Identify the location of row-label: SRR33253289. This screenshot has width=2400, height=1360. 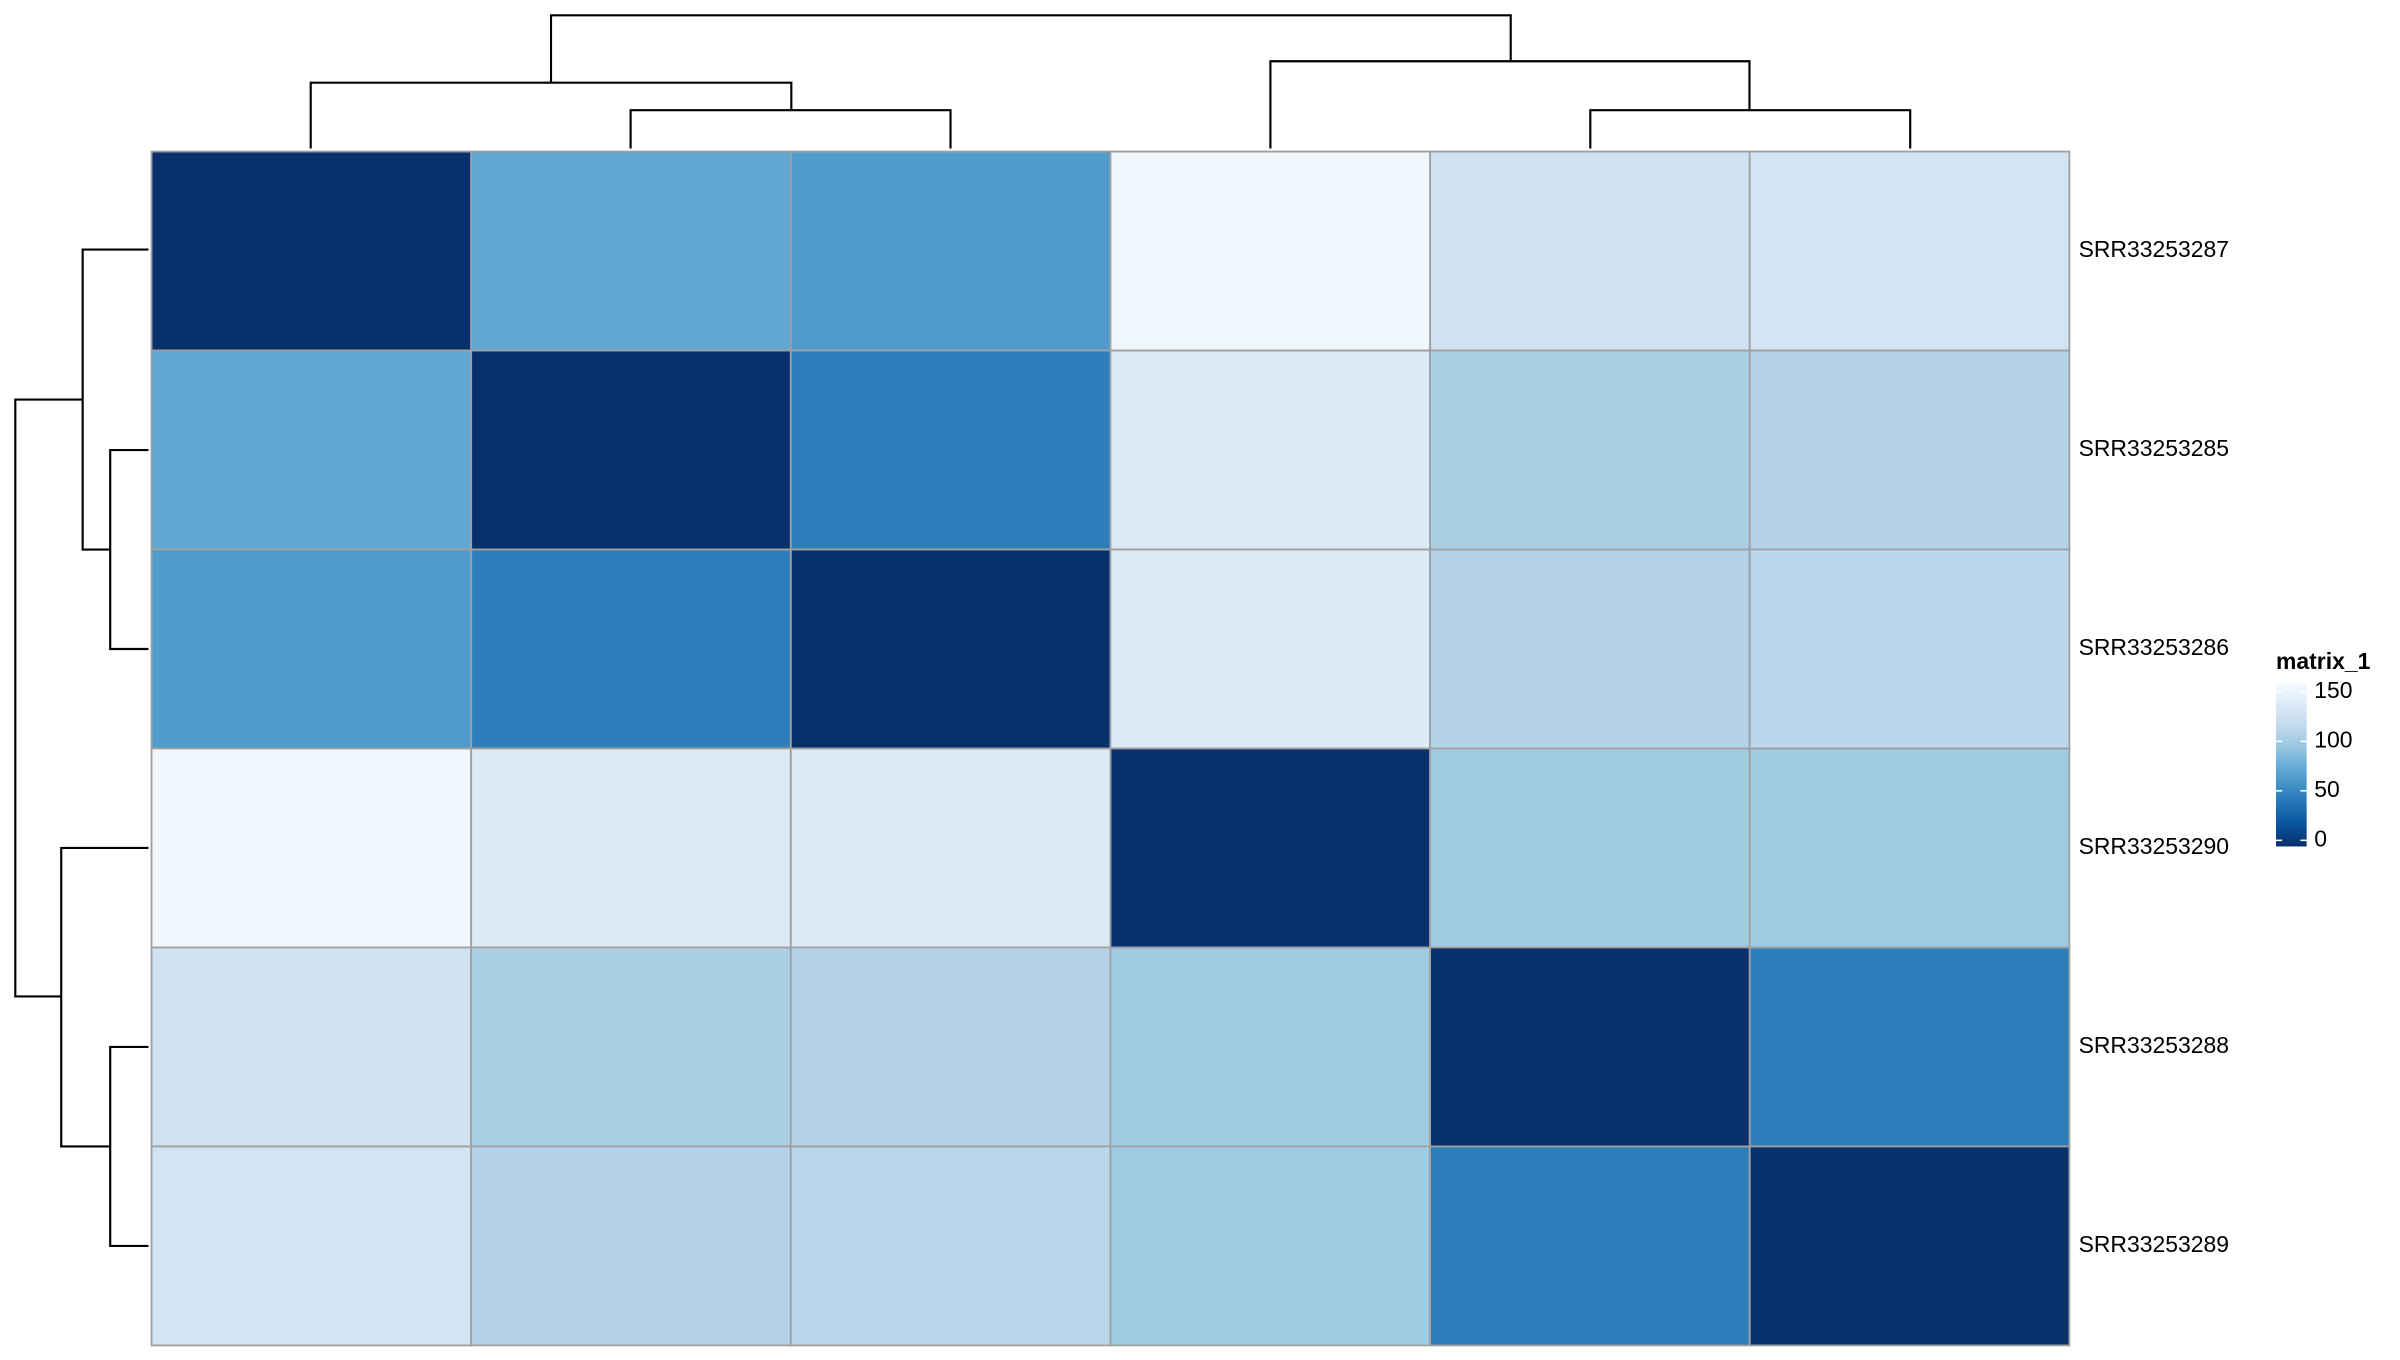
(2154, 1244).